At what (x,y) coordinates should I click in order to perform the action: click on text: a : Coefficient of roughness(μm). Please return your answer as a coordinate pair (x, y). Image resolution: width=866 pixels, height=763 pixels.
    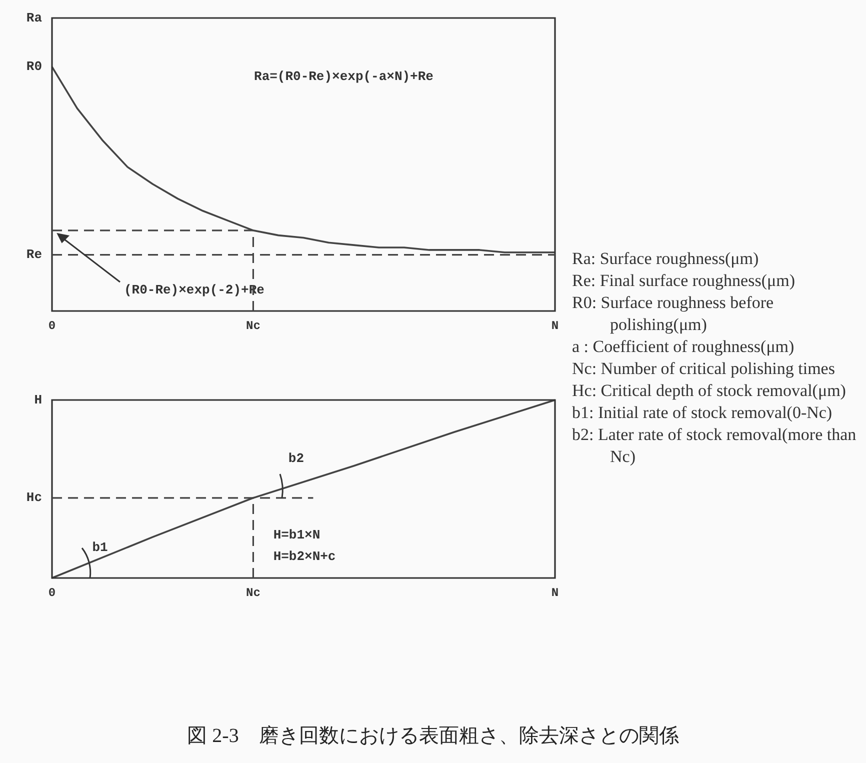
    Looking at the image, I should click on (684, 347).